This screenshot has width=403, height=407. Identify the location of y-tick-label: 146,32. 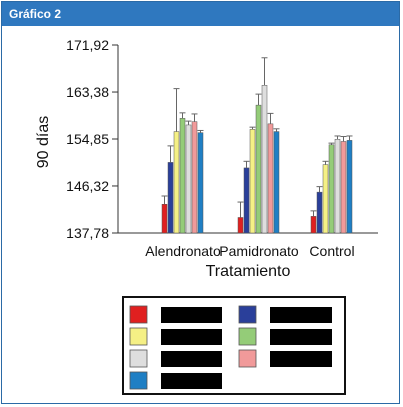
(87, 186).